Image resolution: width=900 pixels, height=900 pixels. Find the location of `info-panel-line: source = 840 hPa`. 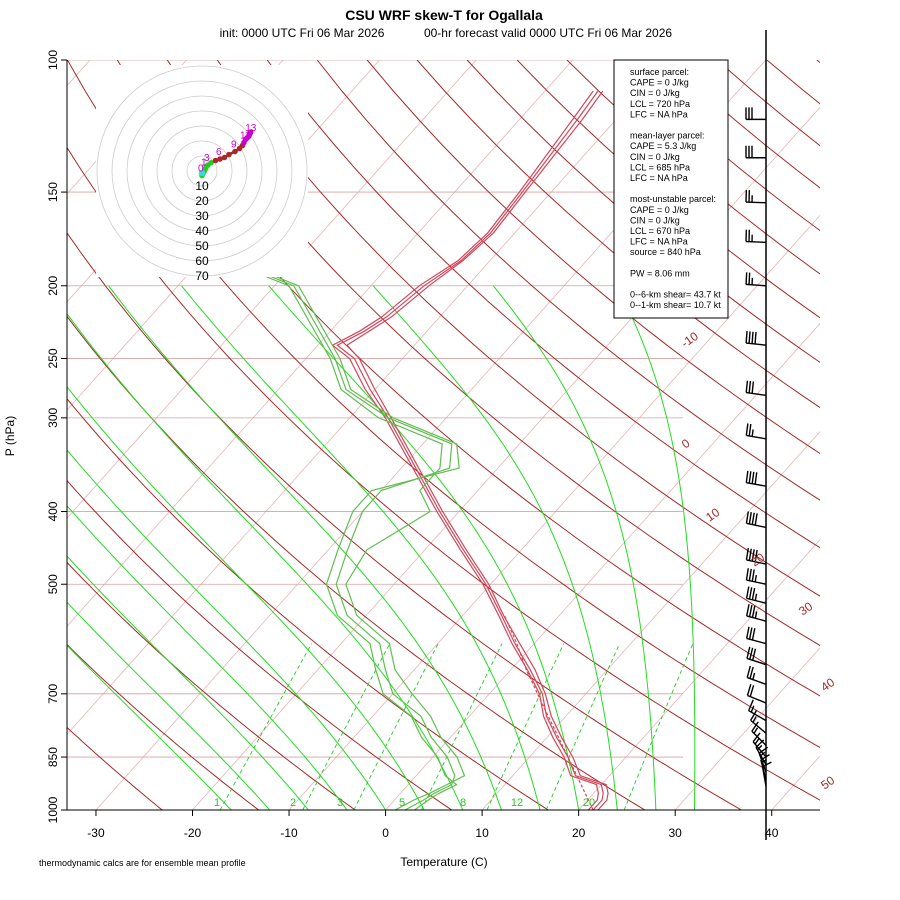

info-panel-line: source = 840 hPa is located at coordinates (665, 252).